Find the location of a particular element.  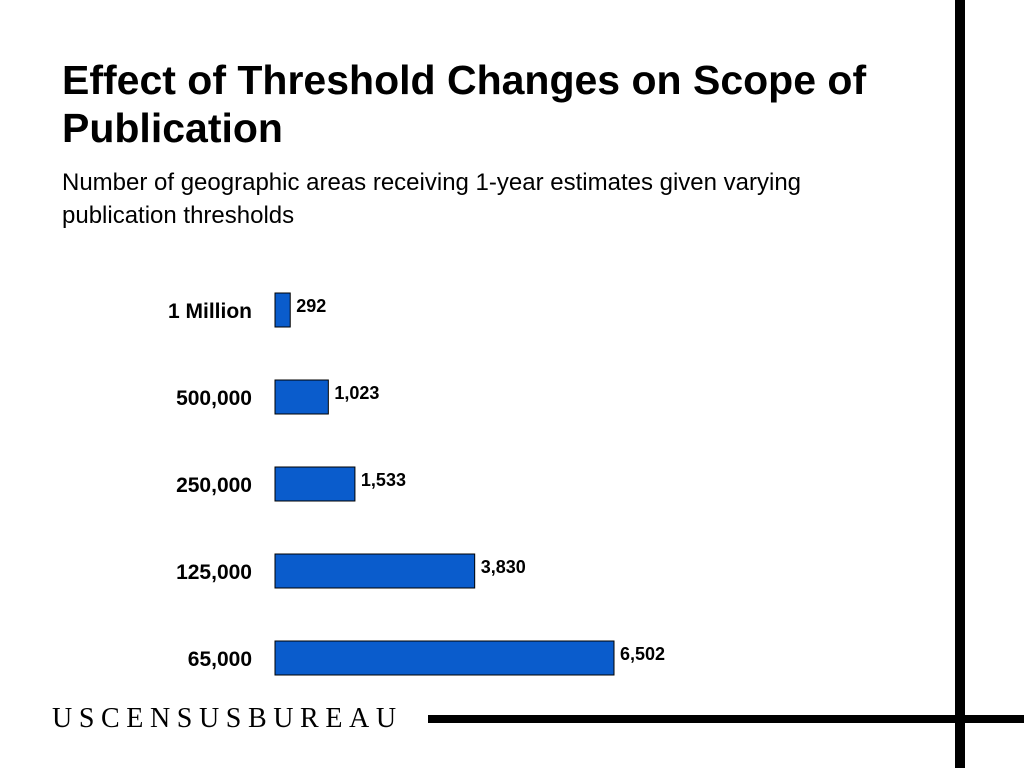

category-label: 125,000 is located at coordinates (214, 572).